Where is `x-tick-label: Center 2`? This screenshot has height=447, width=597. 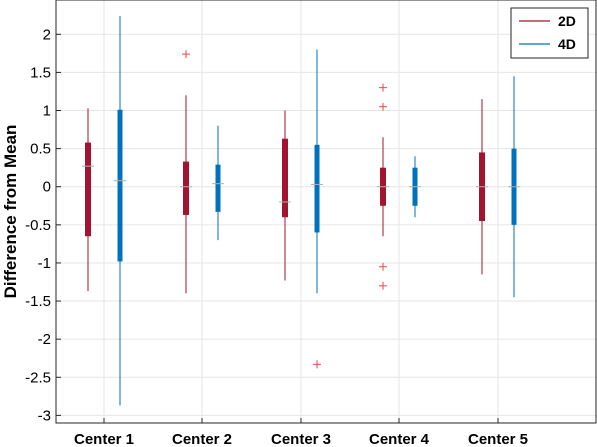 x-tick-label: Center 2 is located at coordinates (202, 439).